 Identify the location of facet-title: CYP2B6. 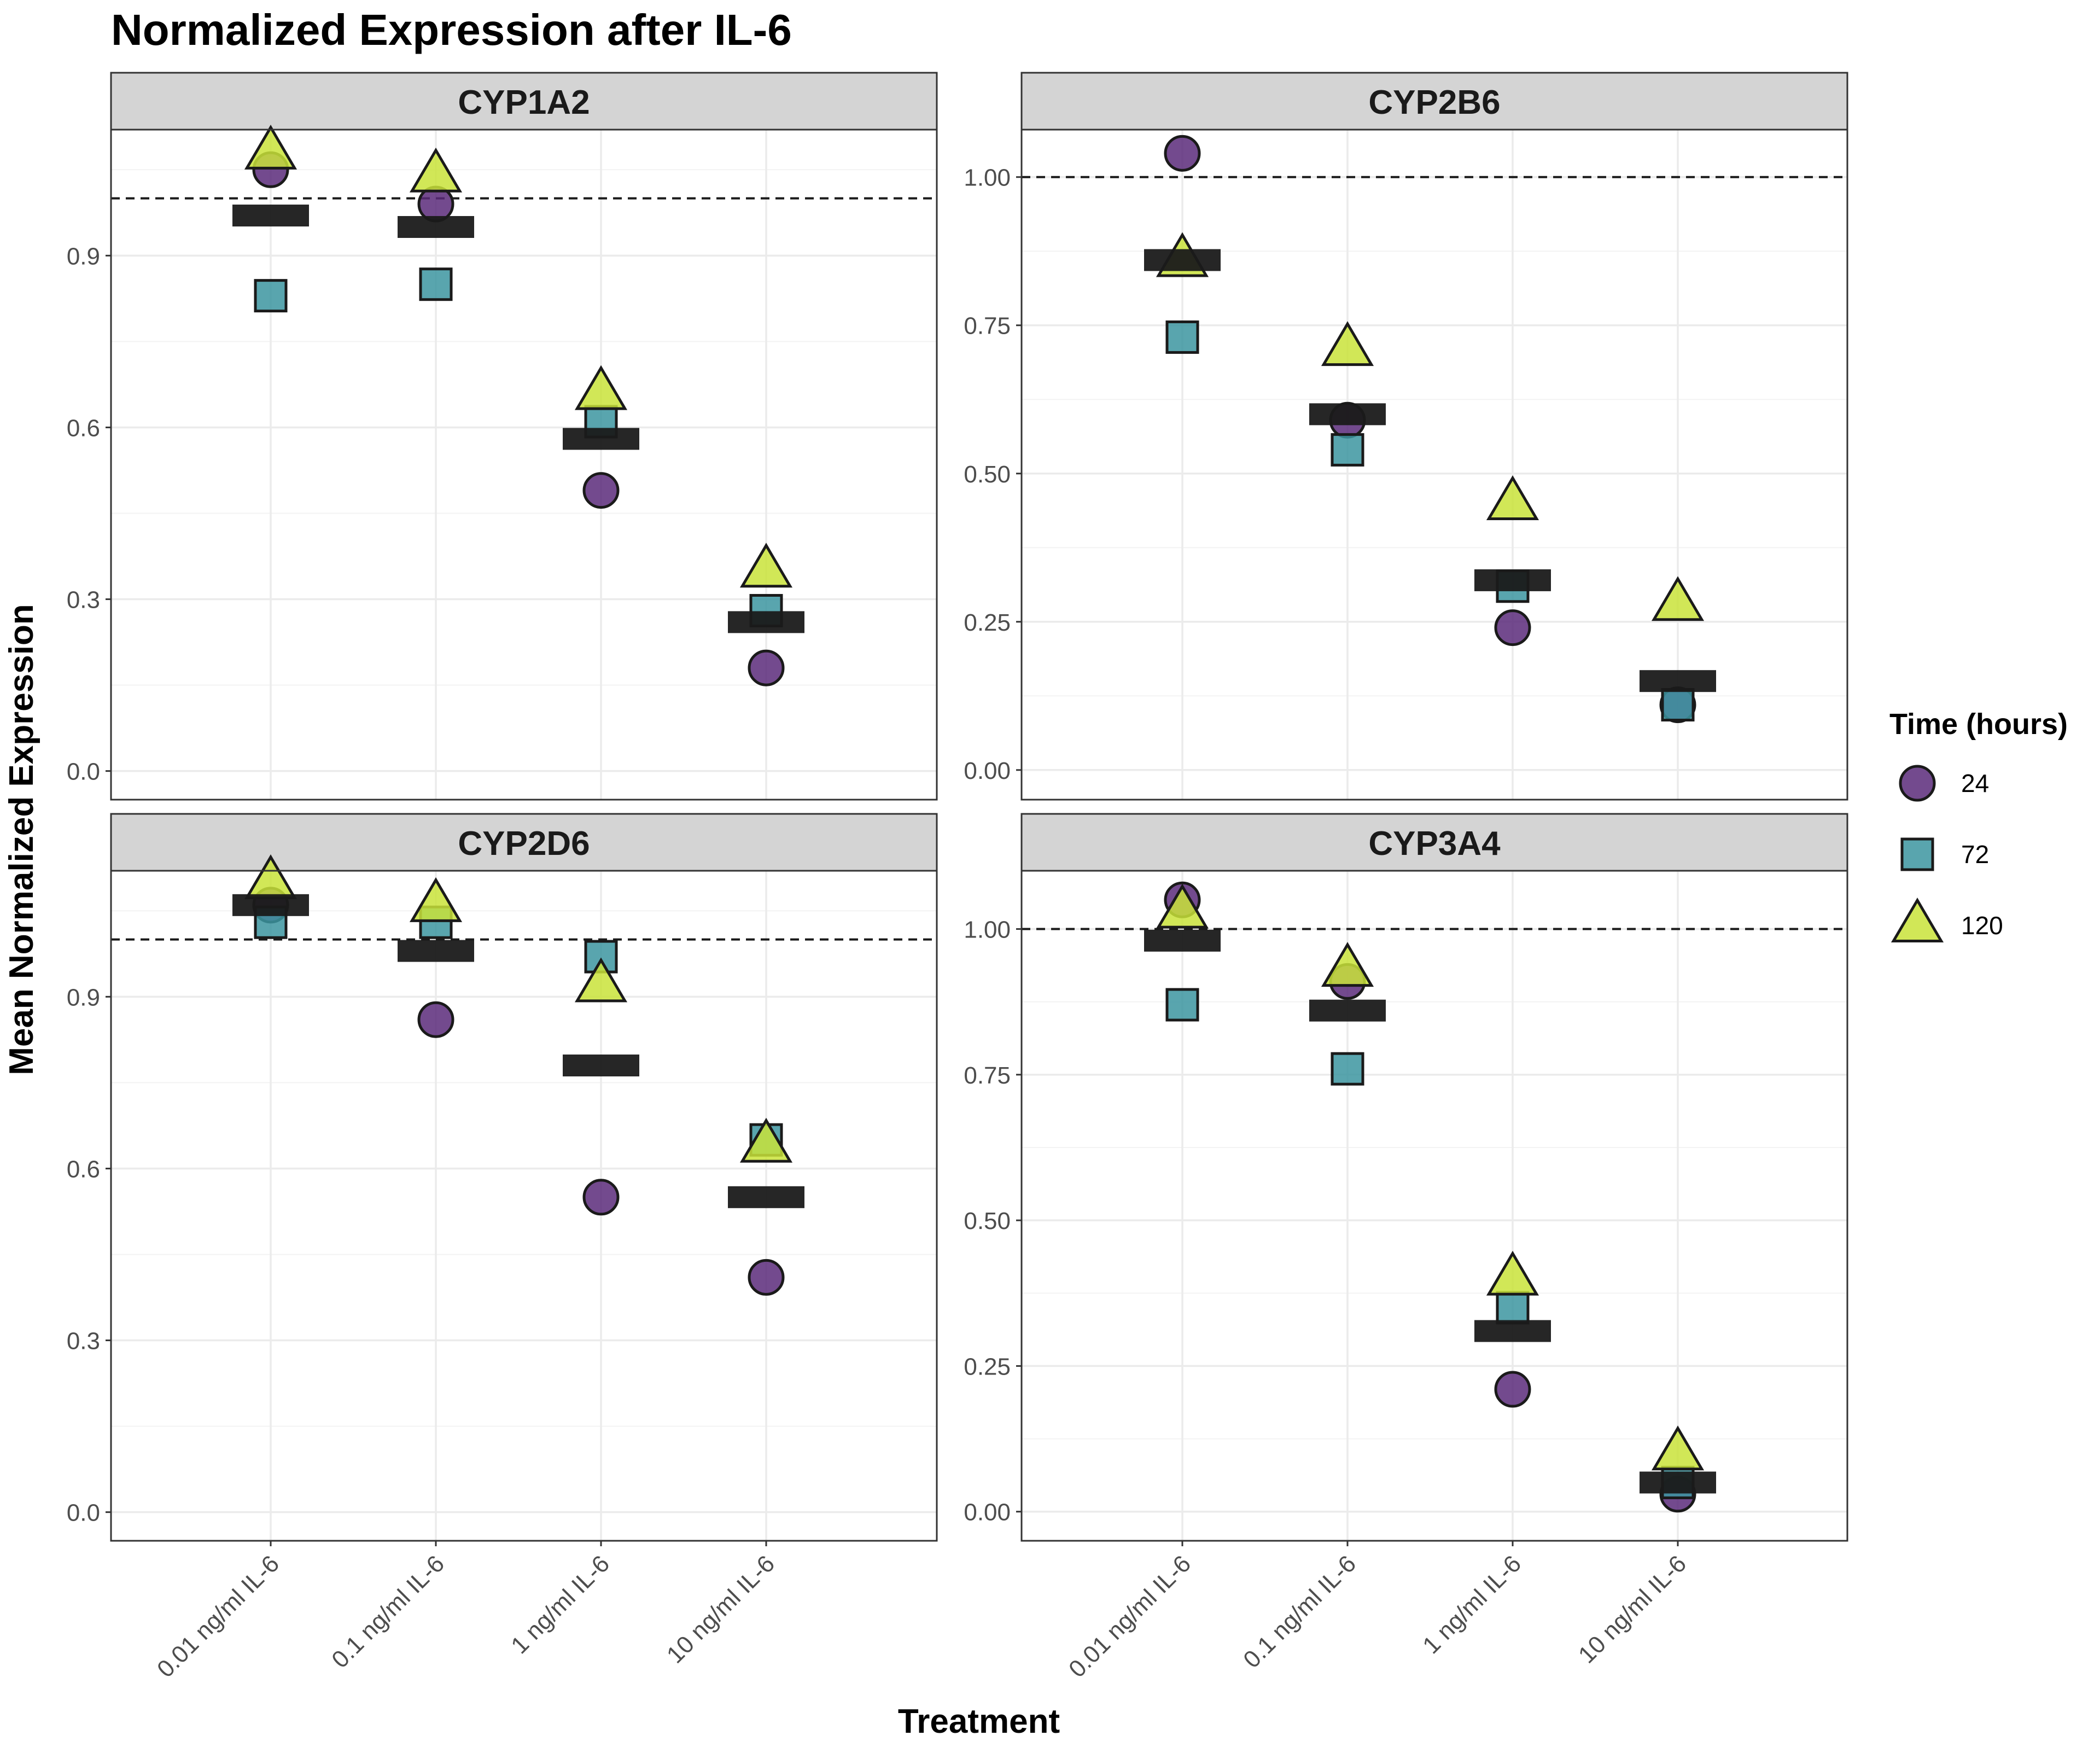
(1434, 102).